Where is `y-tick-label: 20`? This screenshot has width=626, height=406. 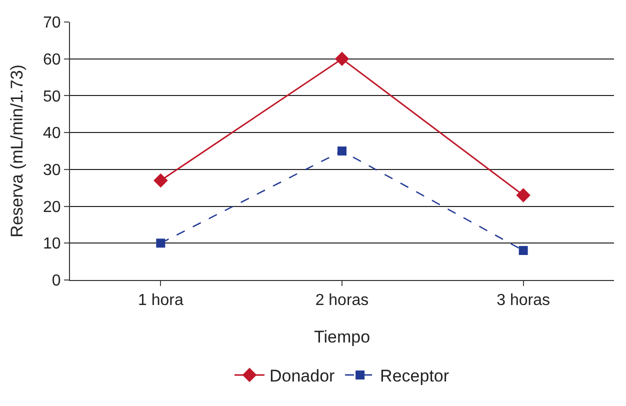
y-tick-label: 20 is located at coordinates (52, 207).